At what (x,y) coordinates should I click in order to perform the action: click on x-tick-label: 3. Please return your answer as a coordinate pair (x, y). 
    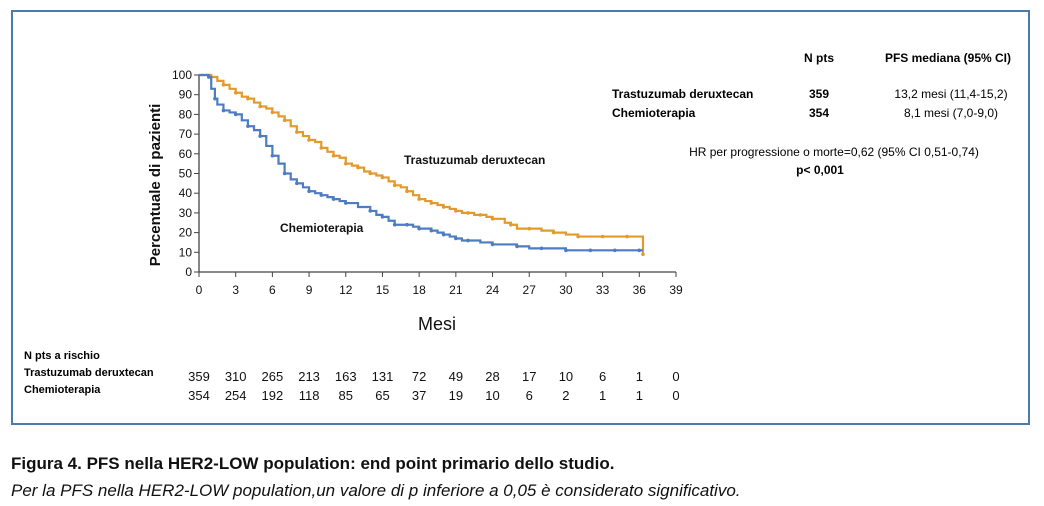
    Looking at the image, I should click on (235, 290).